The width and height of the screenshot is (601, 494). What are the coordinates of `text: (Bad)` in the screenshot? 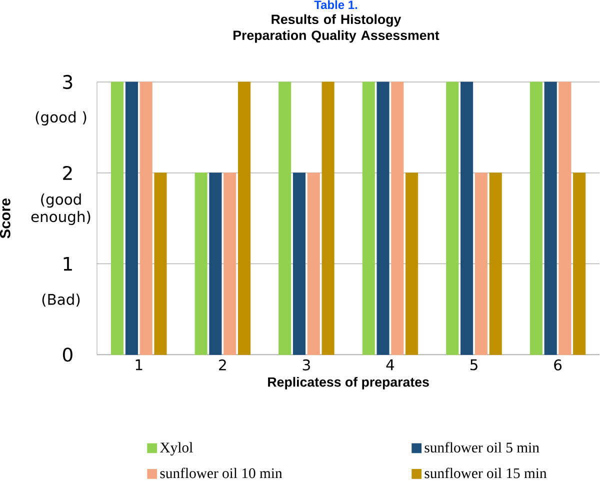 It's located at (61, 300).